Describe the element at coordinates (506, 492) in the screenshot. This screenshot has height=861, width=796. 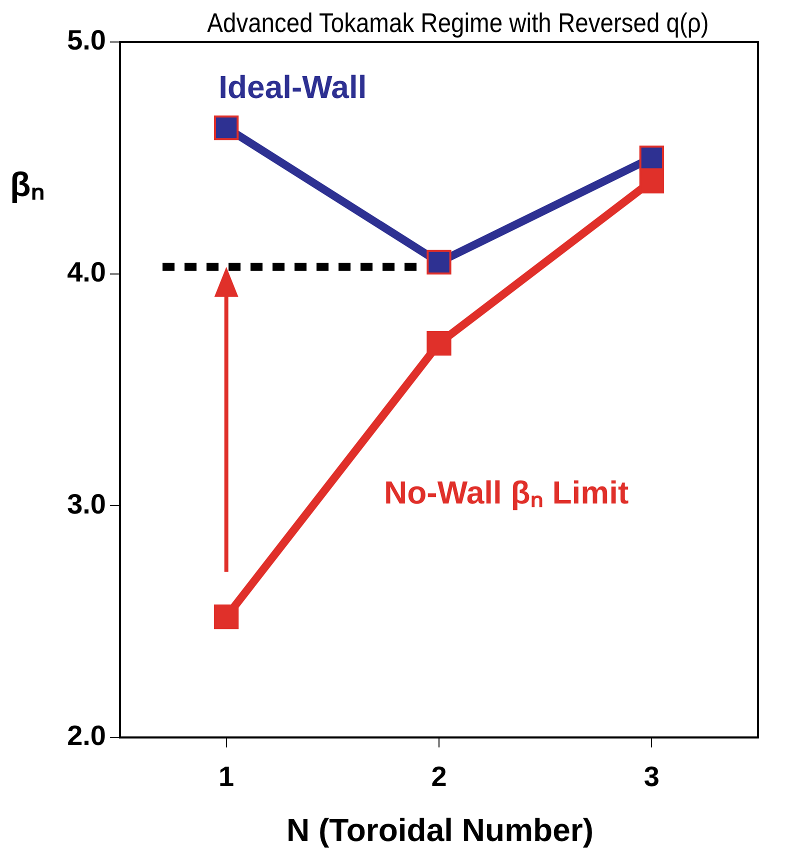
I see `series-label: No-Wall βₙ Limit` at that location.